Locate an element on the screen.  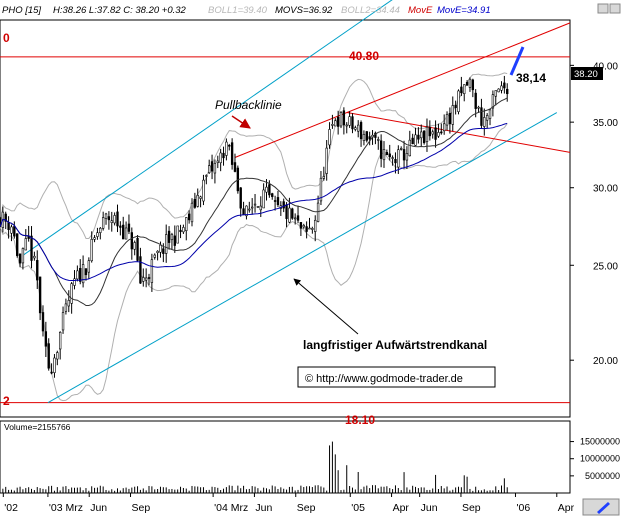
price-tick-label: 25.00 is located at coordinates (605, 266).